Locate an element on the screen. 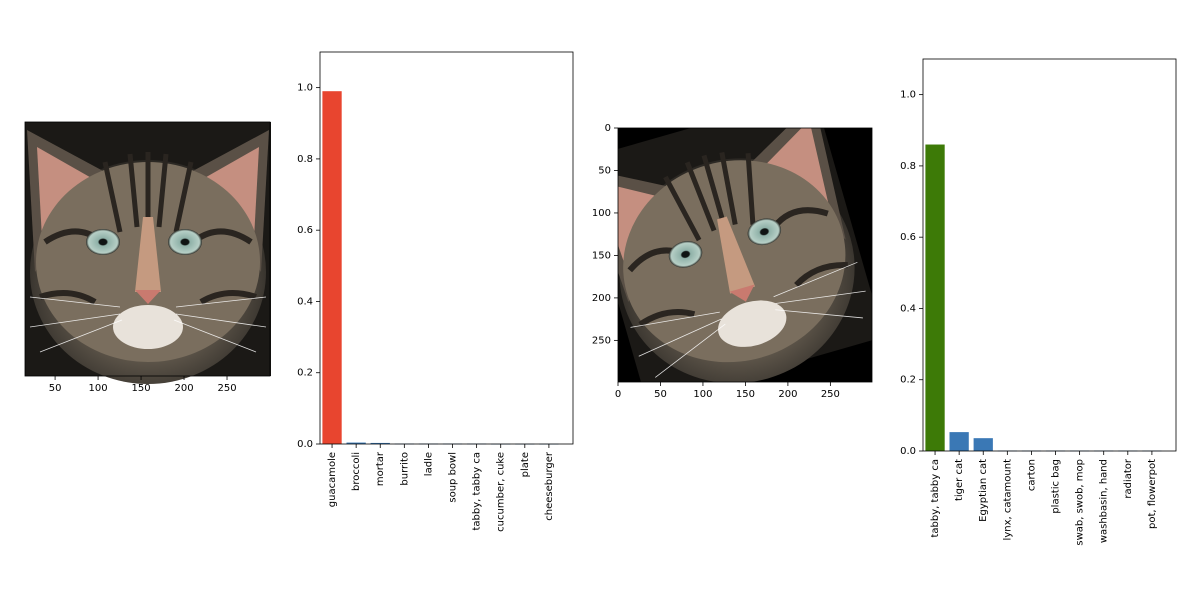  y-tick-label: 50 is located at coordinates (604, 170).